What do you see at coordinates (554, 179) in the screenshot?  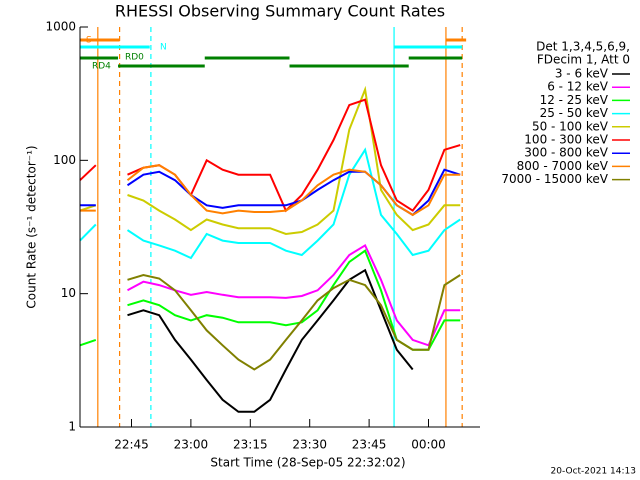 I see `legend-label: 7000 - 15000 keV` at bounding box center [554, 179].